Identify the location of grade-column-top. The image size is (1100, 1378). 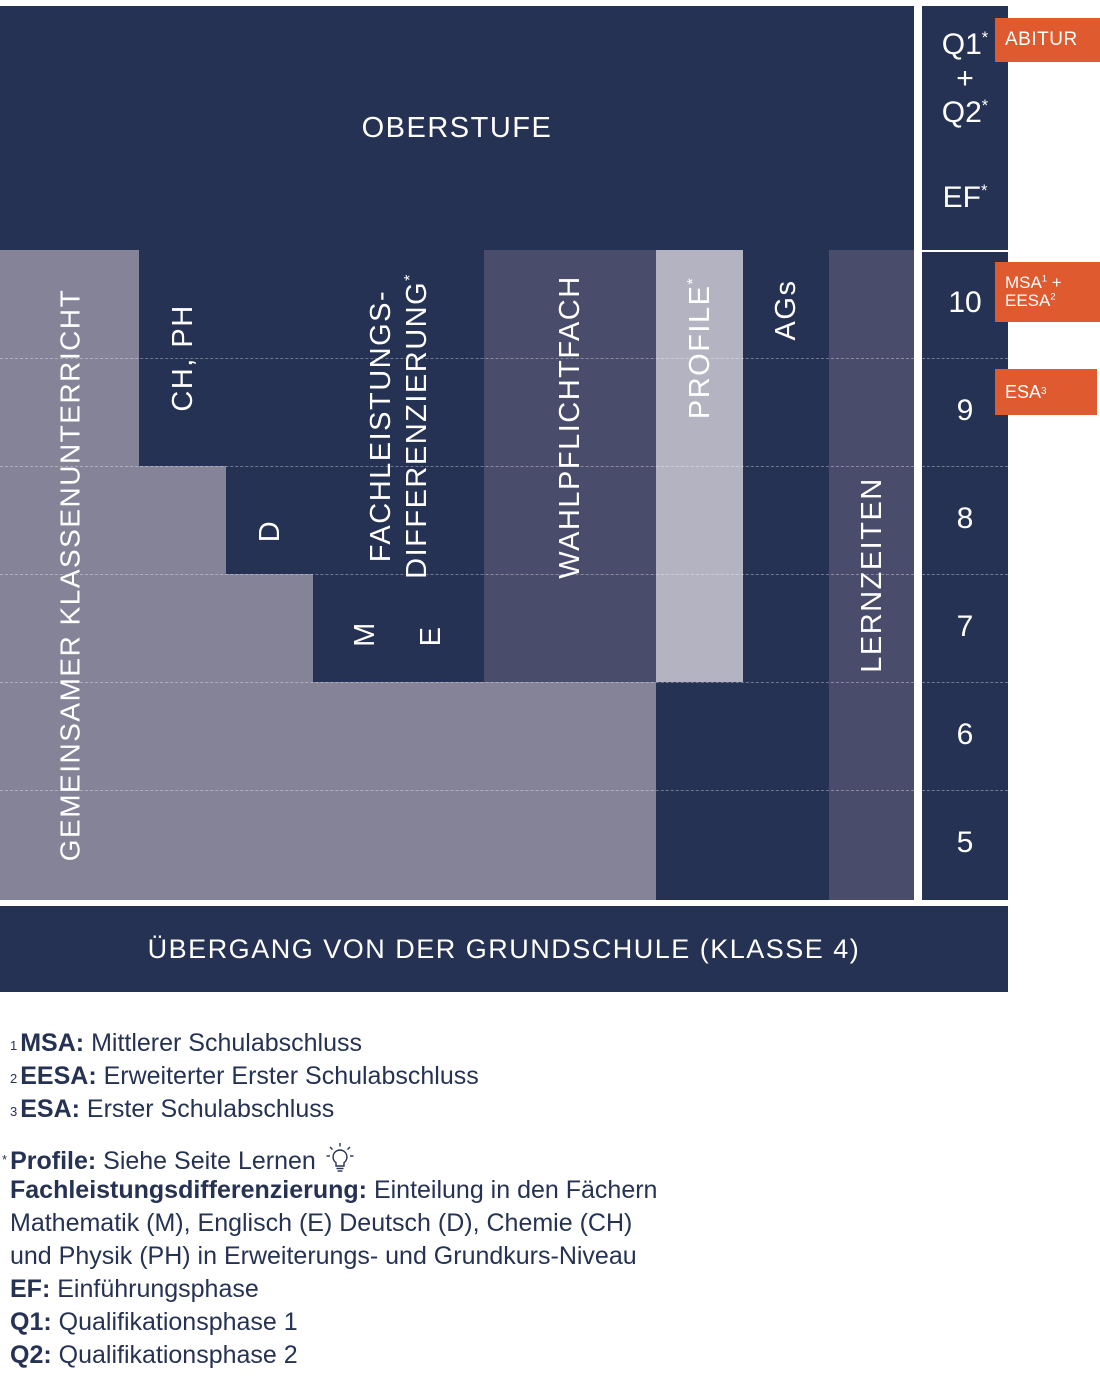
(965, 128).